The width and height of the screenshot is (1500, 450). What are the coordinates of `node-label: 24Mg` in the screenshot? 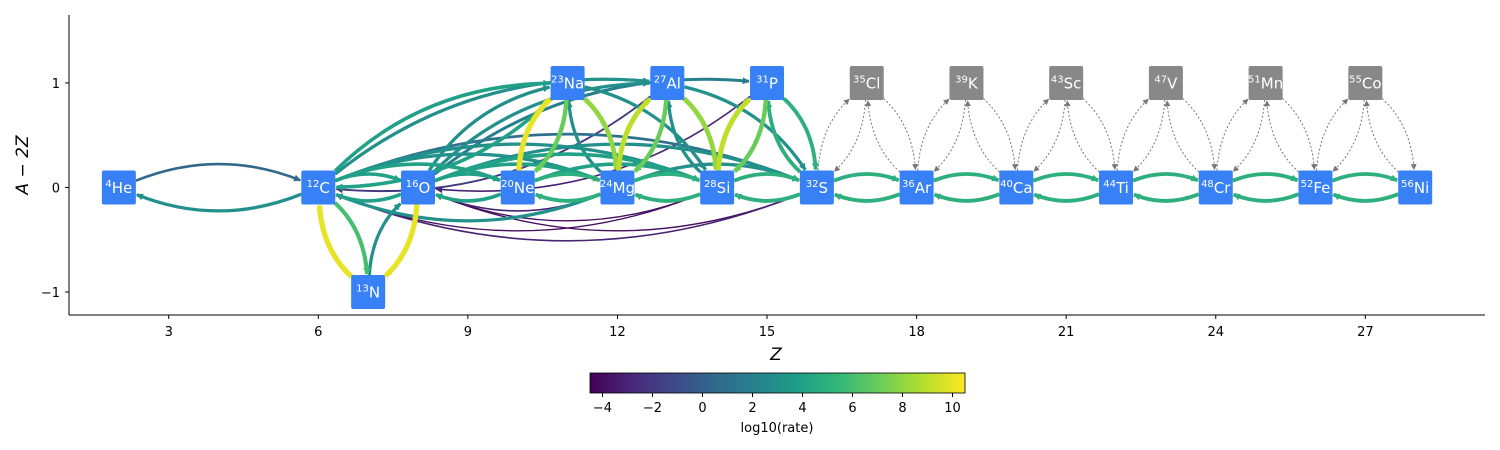 It's located at (617, 188).